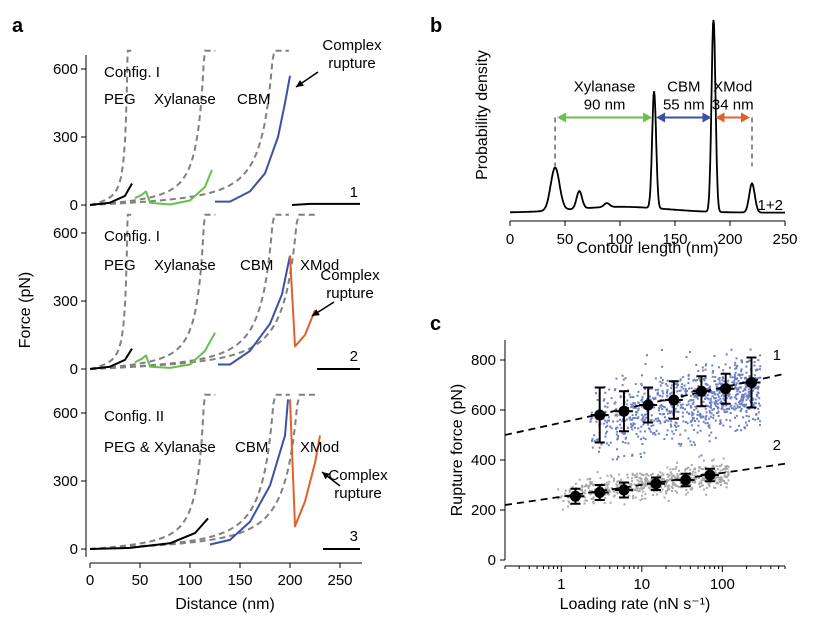 The width and height of the screenshot is (825, 618). I want to click on c-y-tick-label: 600, so click(483, 410).